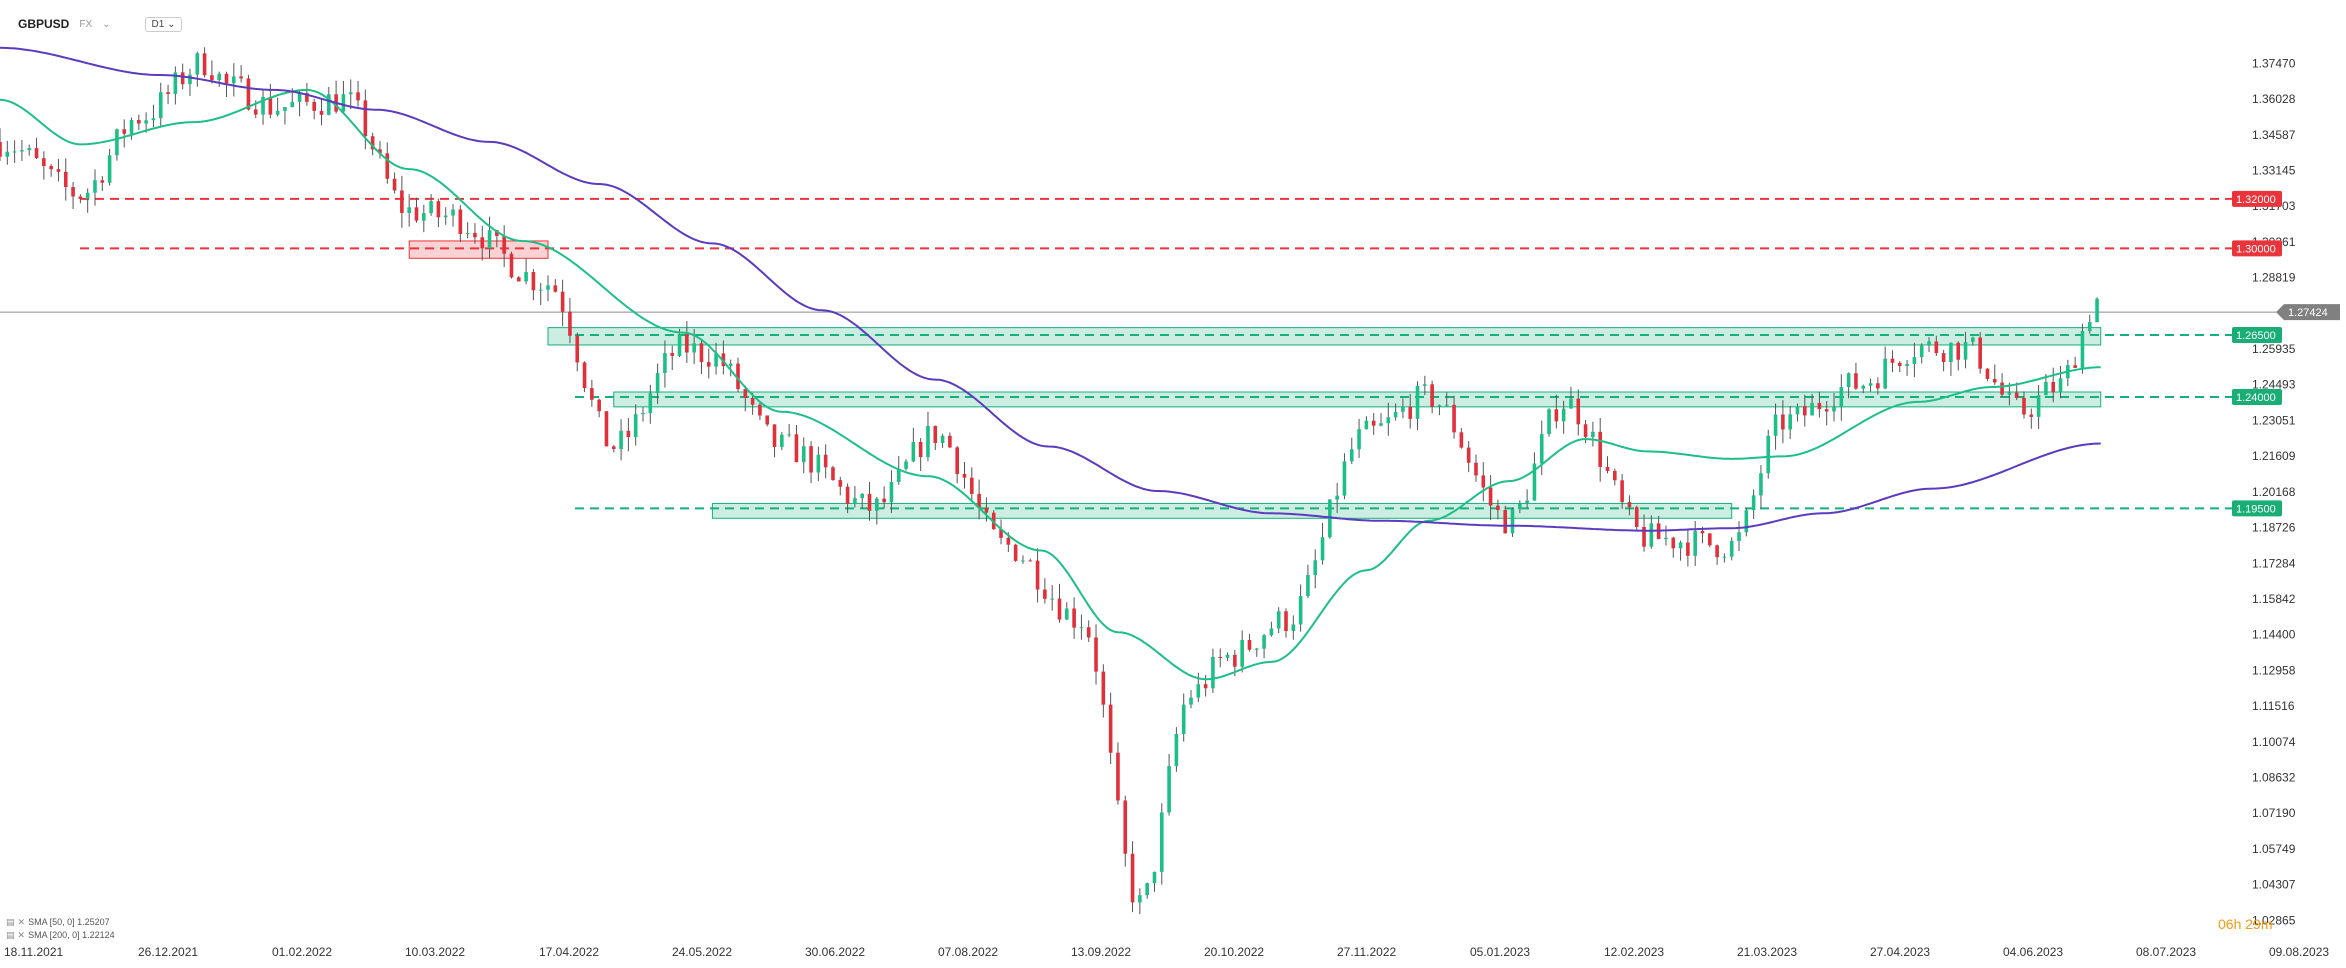 Image resolution: width=2346 pixels, height=968 pixels. Describe the element at coordinates (44, 24) in the screenshot. I see `symbol-label: GBPUSD` at that location.